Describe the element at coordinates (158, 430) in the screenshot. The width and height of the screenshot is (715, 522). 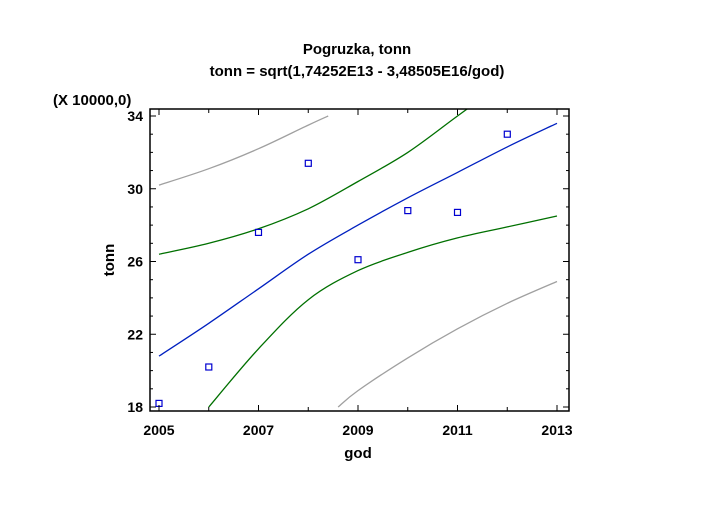
I see `x-tick-label: 2005` at that location.